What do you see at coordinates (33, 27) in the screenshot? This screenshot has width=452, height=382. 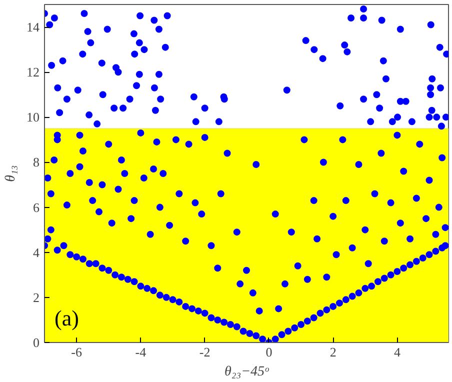 I see `y-tick-label: 14` at bounding box center [33, 27].